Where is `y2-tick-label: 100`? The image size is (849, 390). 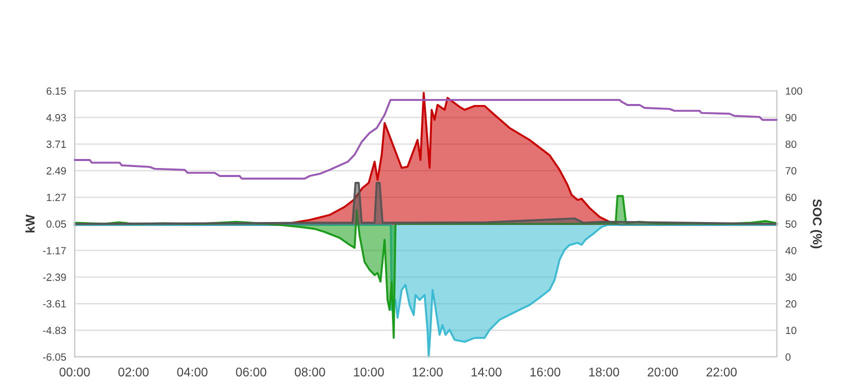 y2-tick-label: 100 is located at coordinates (794, 91).